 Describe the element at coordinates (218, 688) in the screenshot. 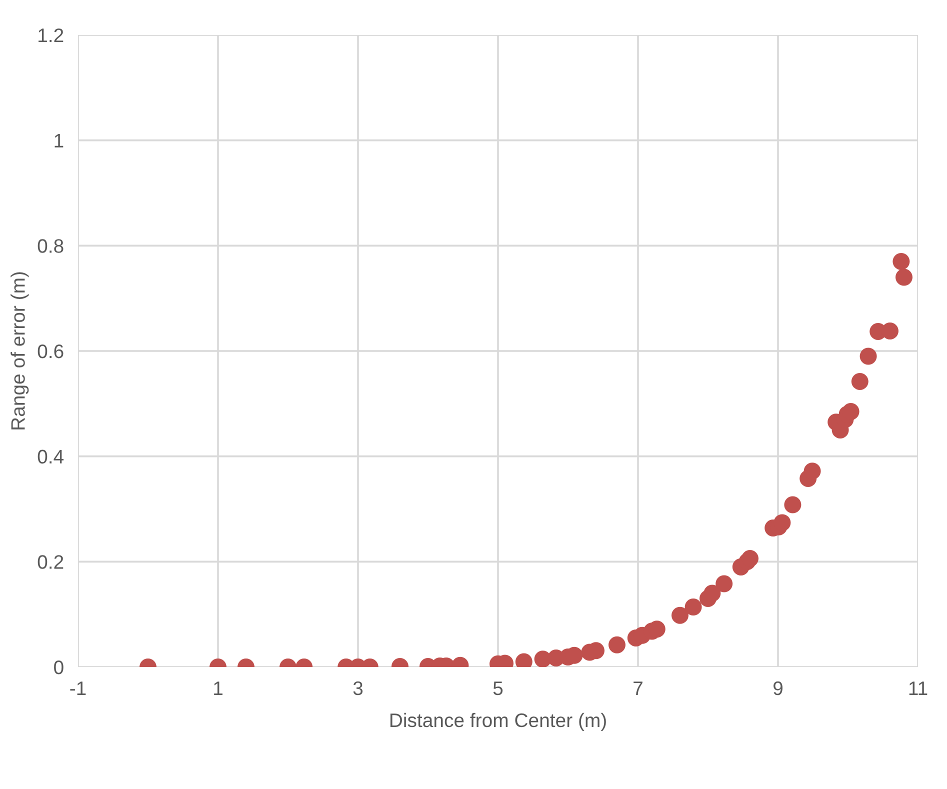

I see `x-tick-label: 1` at that location.